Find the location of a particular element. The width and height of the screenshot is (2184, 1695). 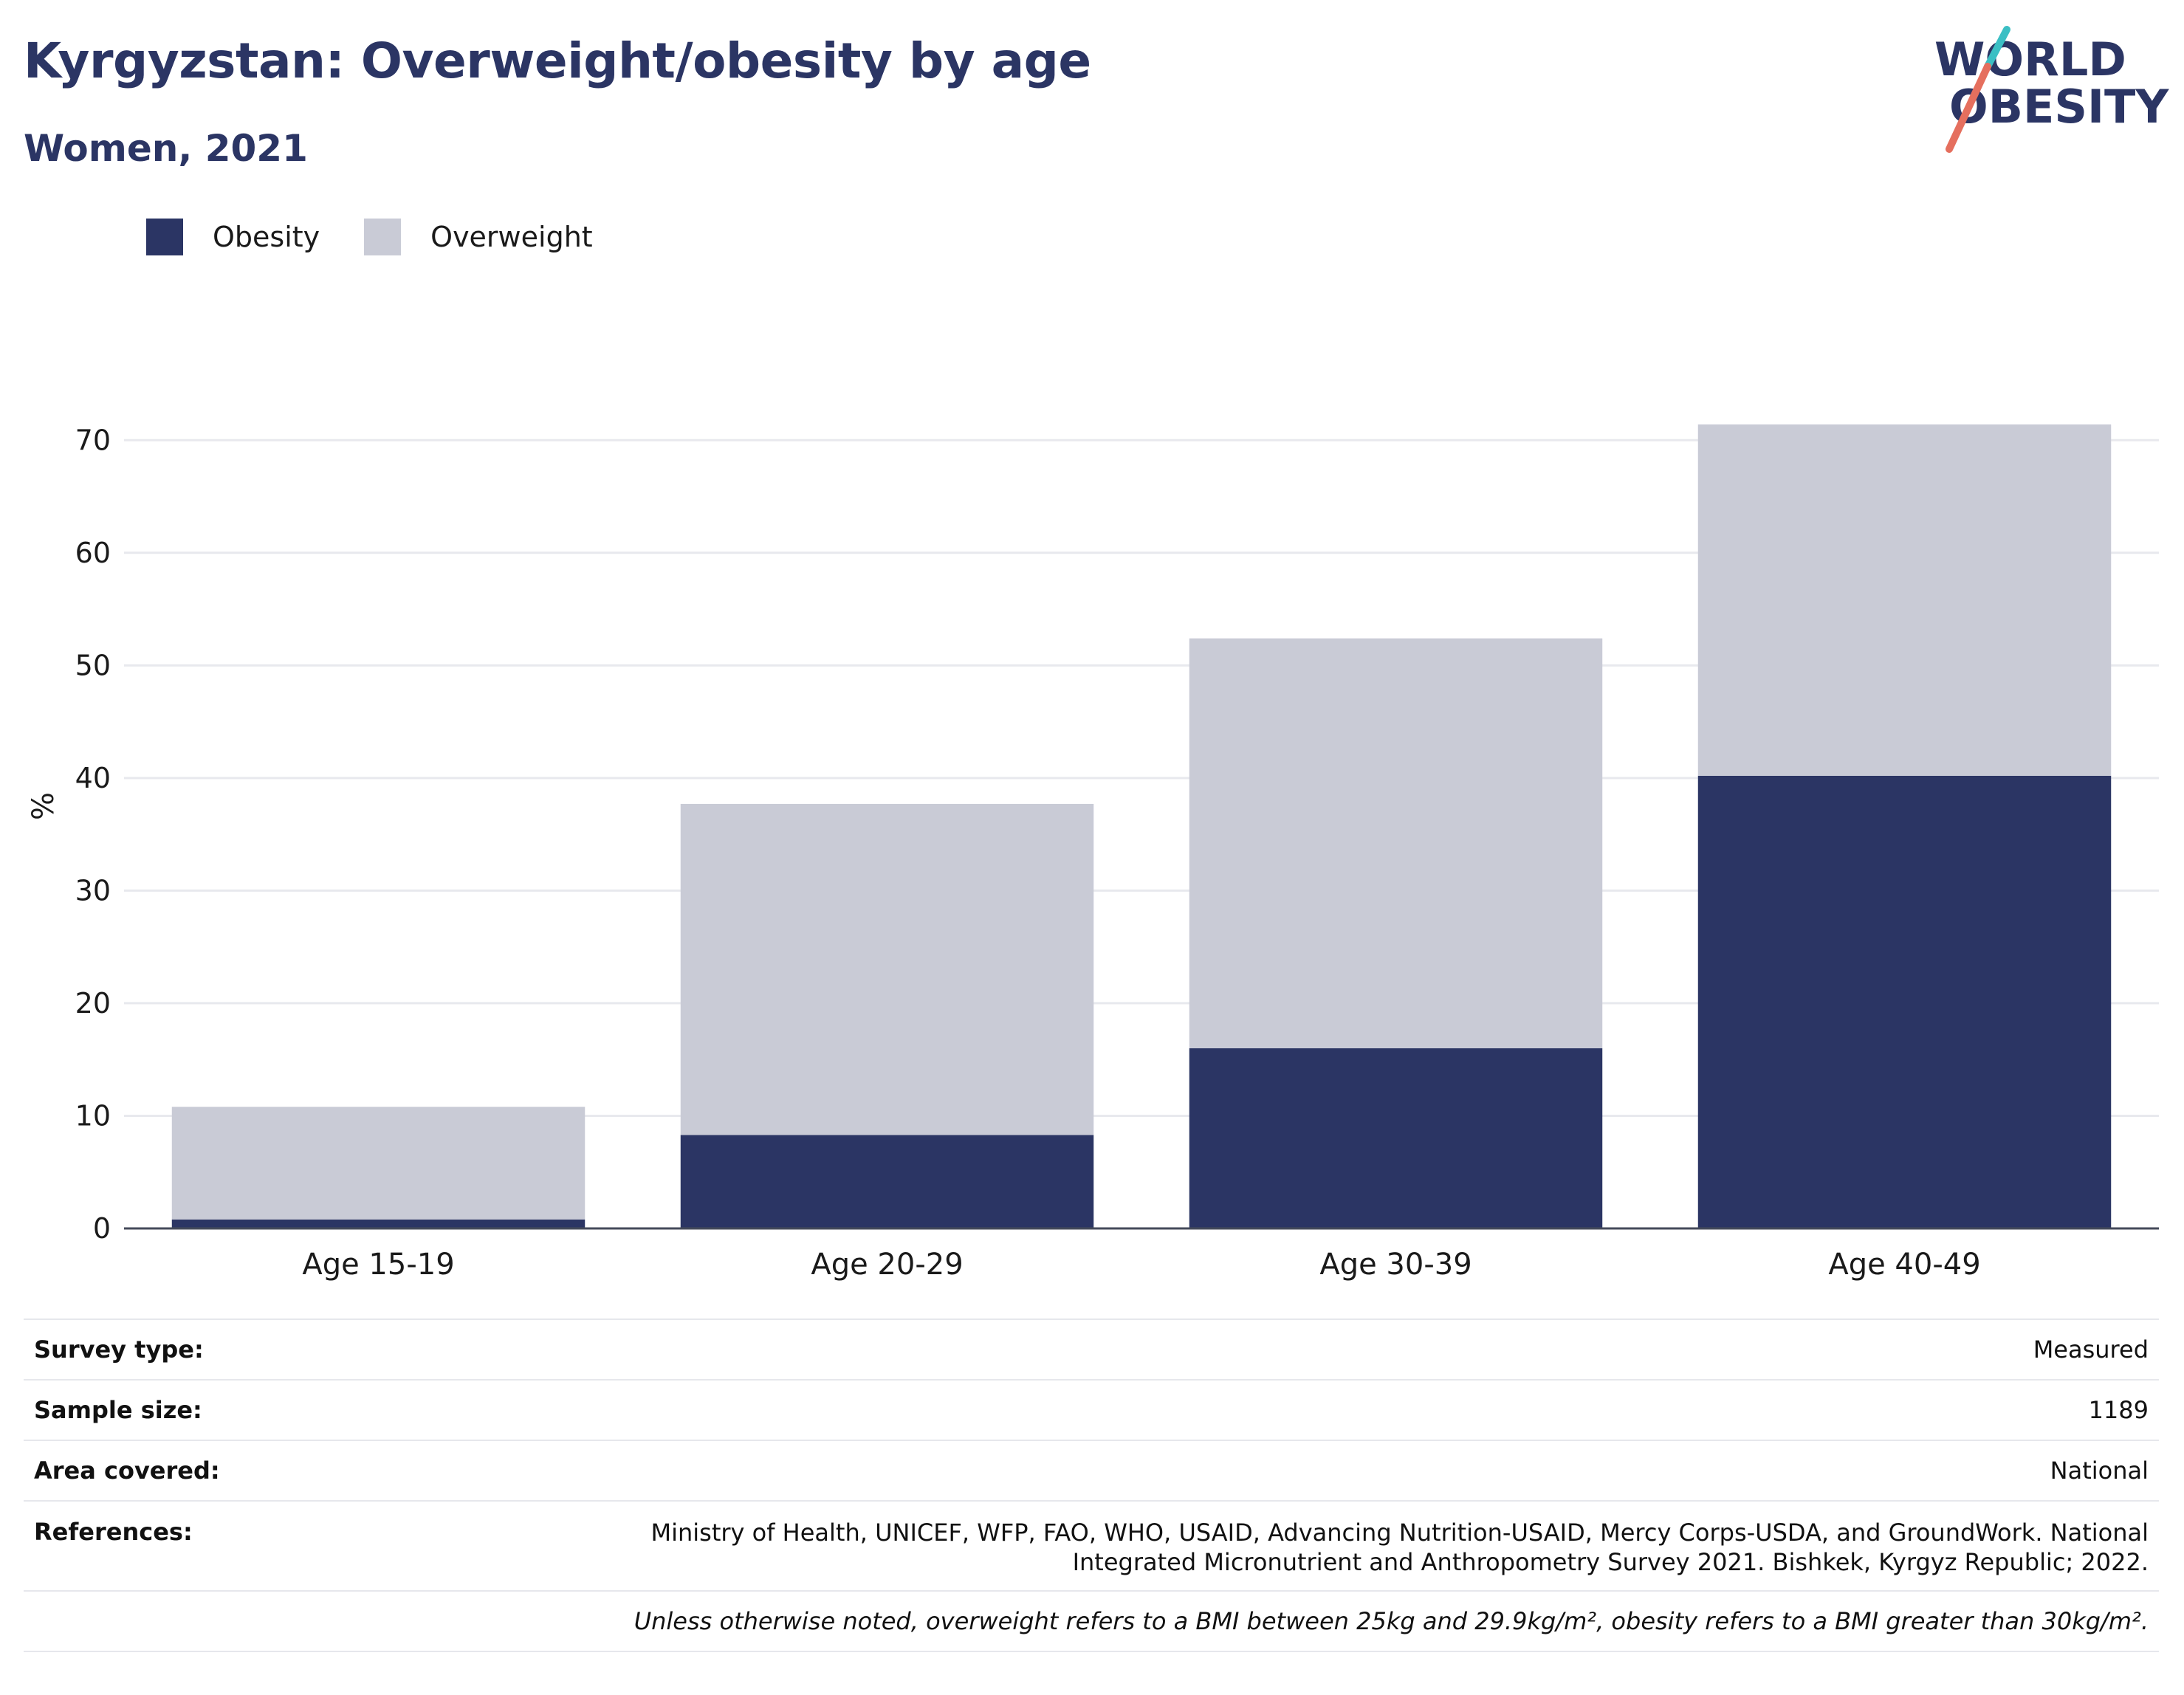

chart-legend: Obesity Overweight is located at coordinates (392, 237).